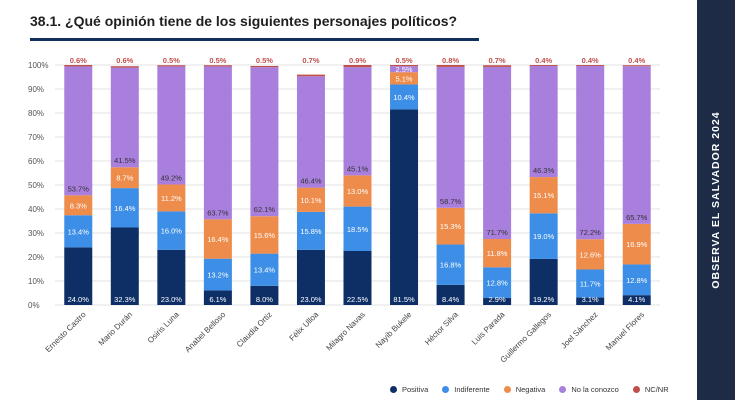 The width and height of the screenshot is (735, 400). I want to click on data-label: 11.7%, so click(590, 284).